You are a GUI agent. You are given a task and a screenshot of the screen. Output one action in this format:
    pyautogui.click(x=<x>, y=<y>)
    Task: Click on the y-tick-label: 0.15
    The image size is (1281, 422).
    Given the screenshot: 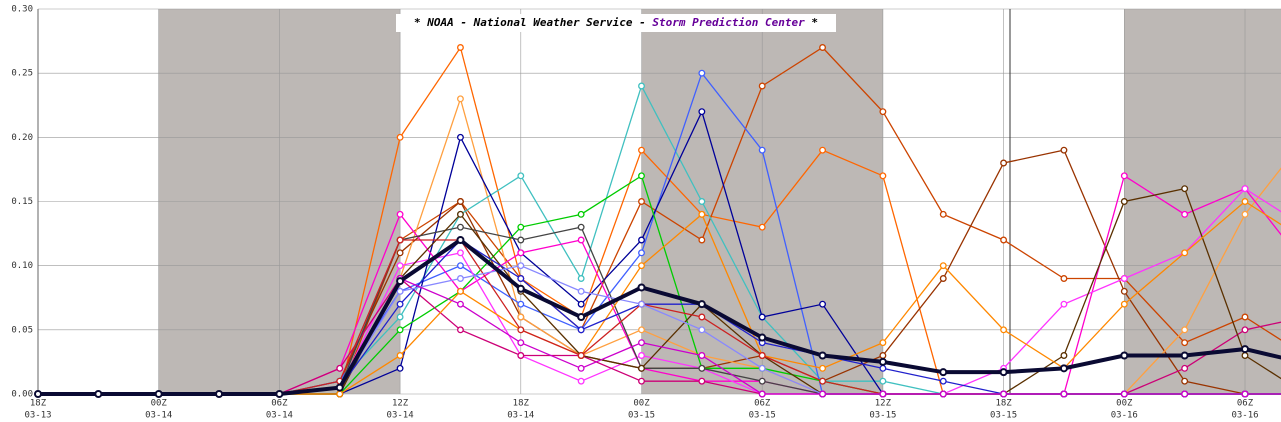 What is the action you would take?
    pyautogui.click(x=22, y=202)
    